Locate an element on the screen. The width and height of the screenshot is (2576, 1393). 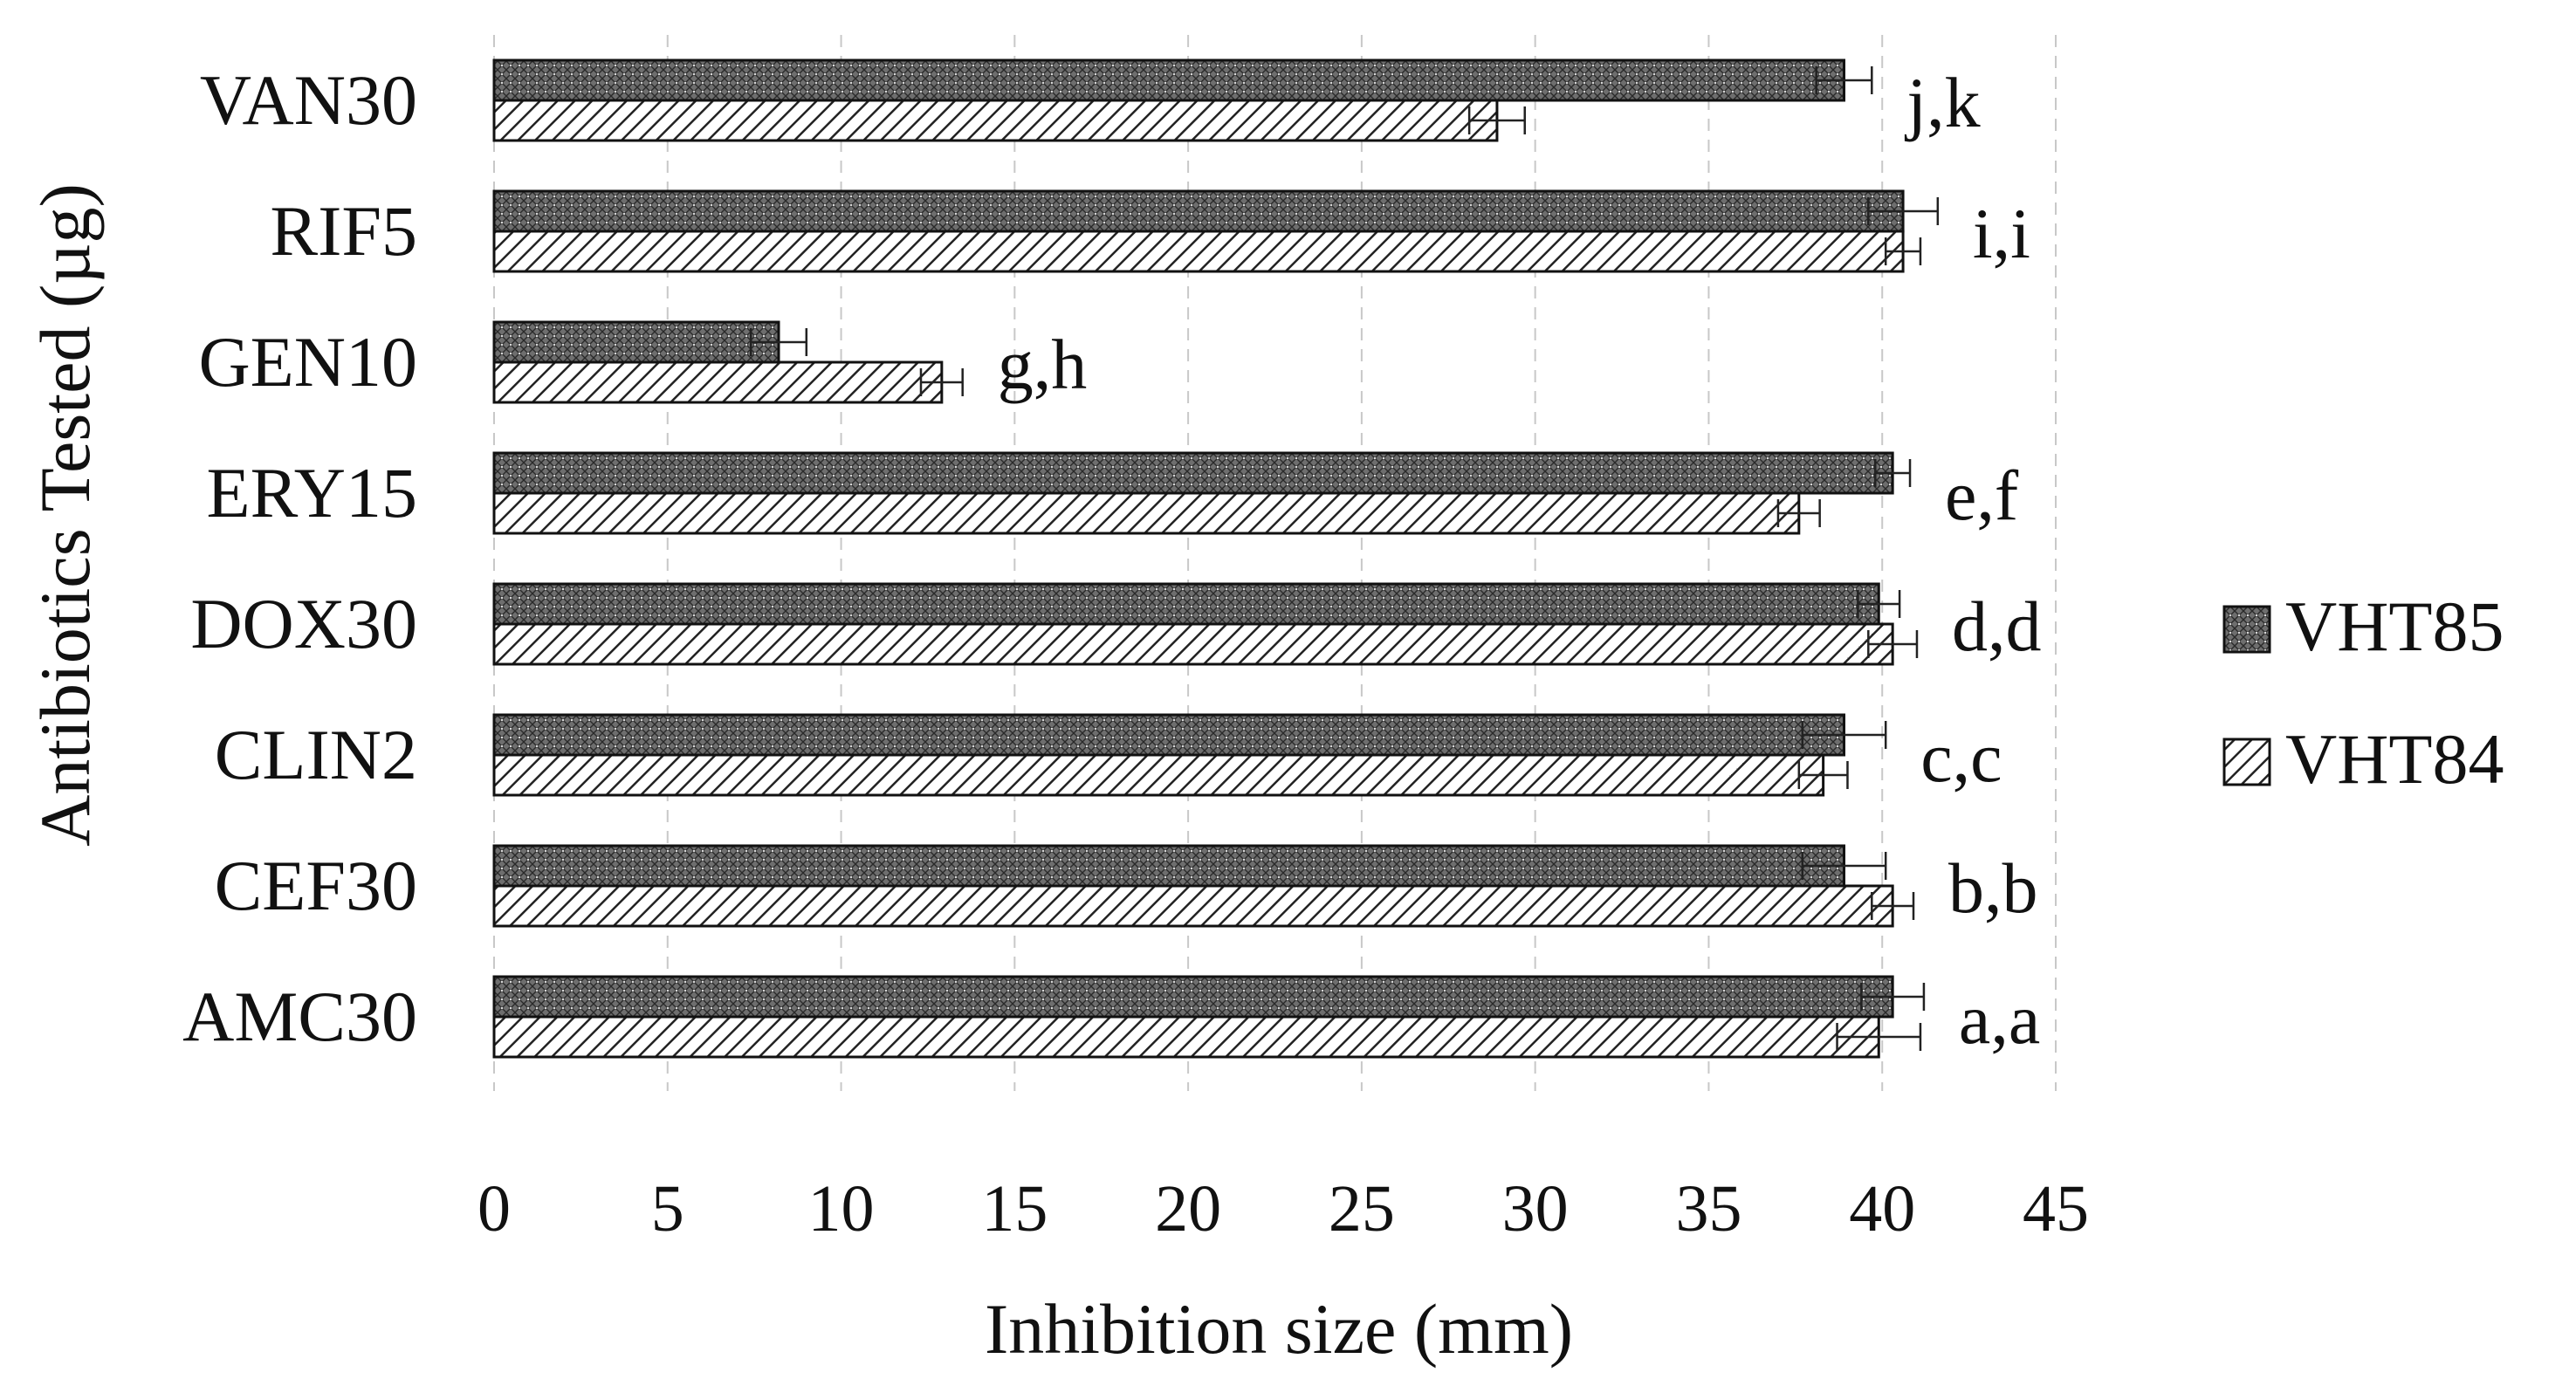
significance-label: e,f is located at coordinates (1982, 496).